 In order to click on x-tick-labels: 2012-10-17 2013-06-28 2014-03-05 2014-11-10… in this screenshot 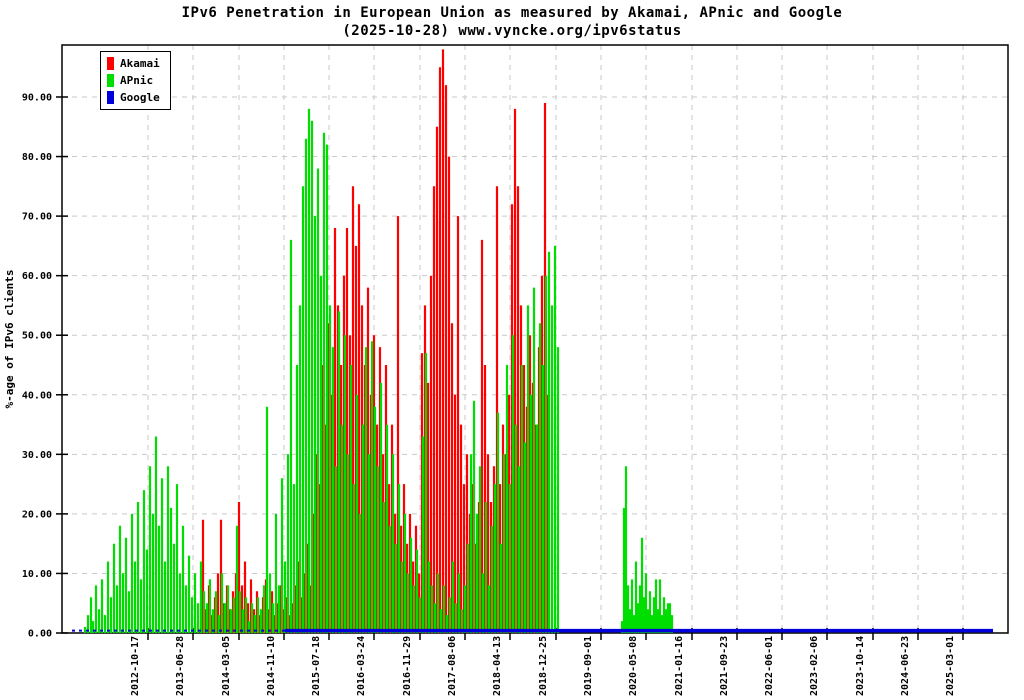, I will do `click(543, 666)`.